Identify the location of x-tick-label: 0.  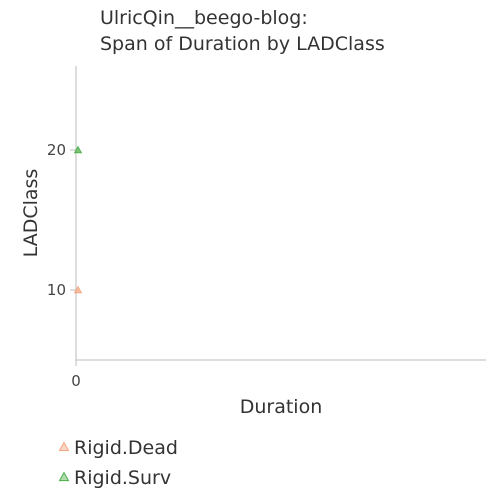
(76, 381).